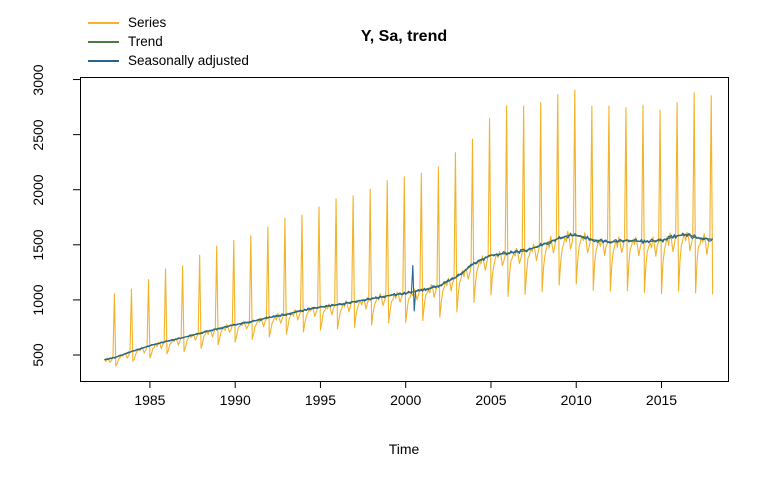  What do you see at coordinates (103, 60) in the screenshot?
I see `seasonally-adjusted-line-swatch` at bounding box center [103, 60].